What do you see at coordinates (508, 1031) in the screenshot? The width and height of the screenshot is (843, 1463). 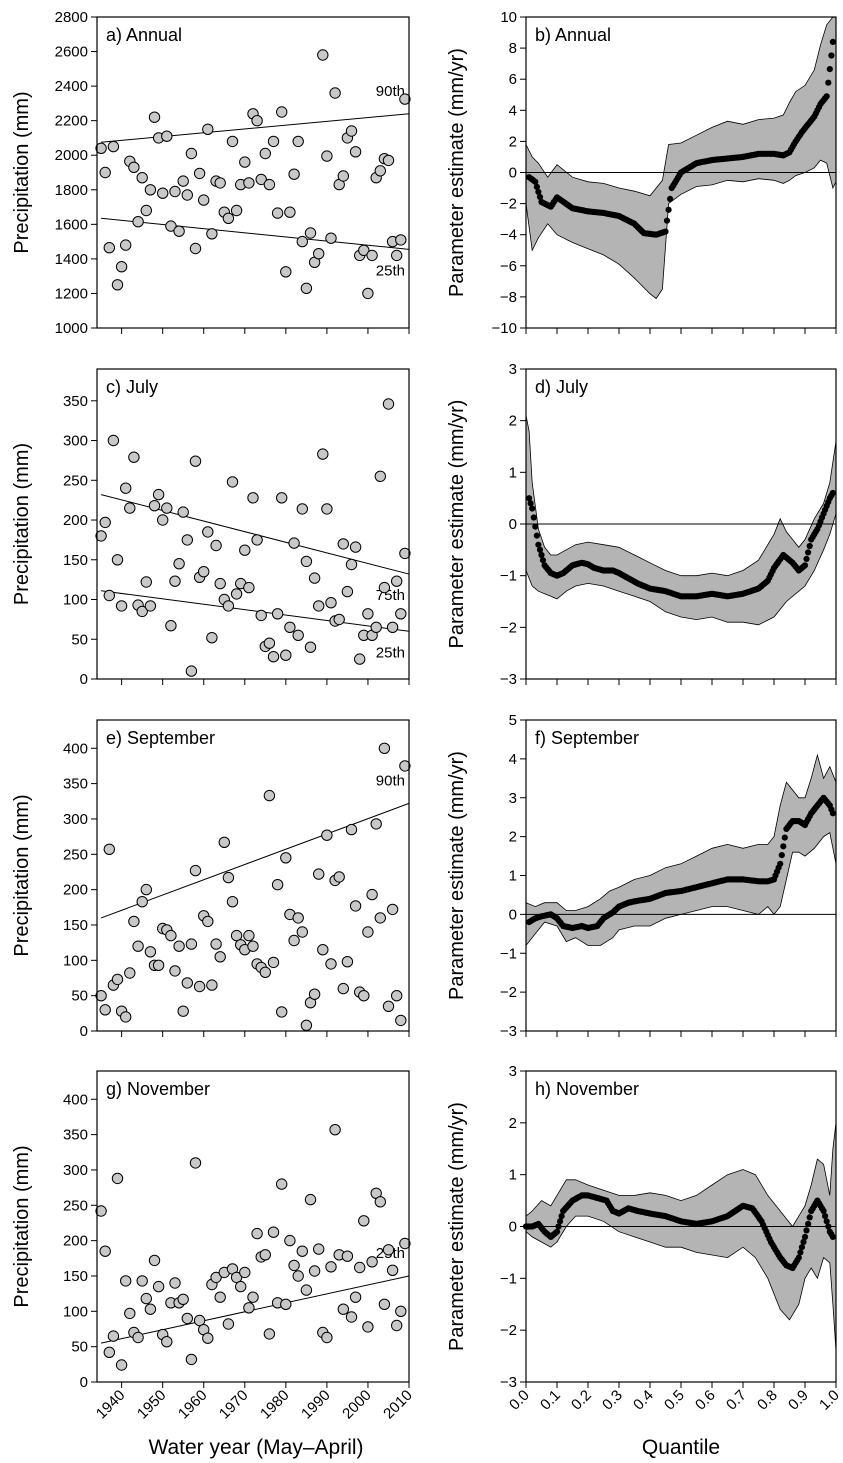 I see `y-tick-label: −3` at bounding box center [508, 1031].